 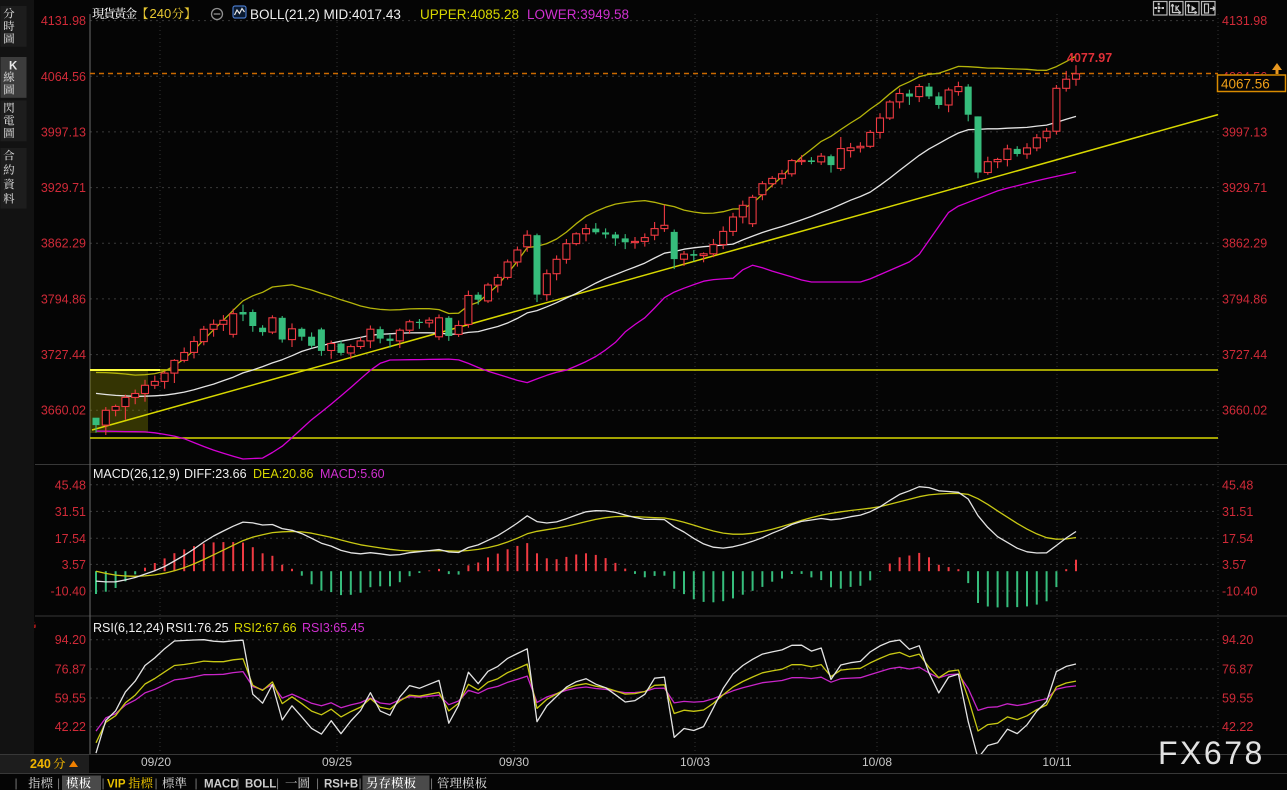 I want to click on svg-text: 4067.56, so click(x=1245, y=84).